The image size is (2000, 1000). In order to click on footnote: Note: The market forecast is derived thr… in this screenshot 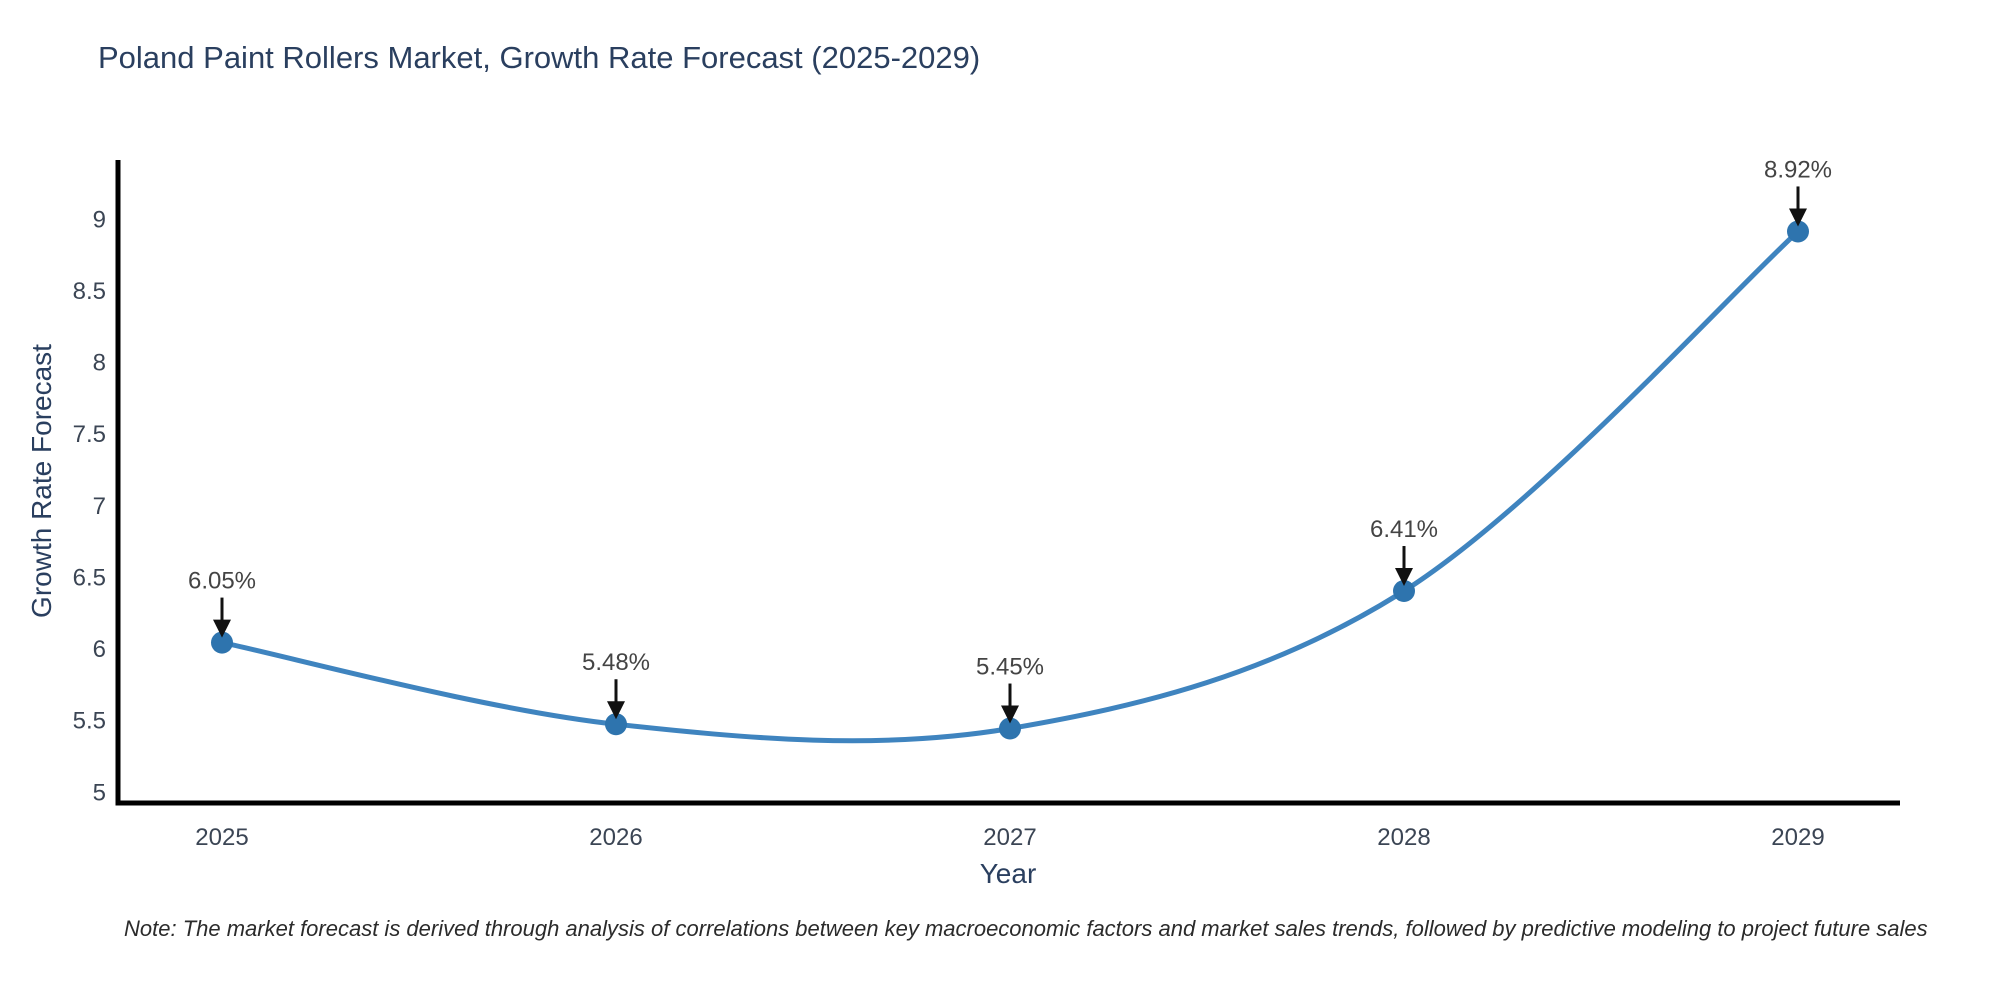, I will do `click(1026, 928)`.